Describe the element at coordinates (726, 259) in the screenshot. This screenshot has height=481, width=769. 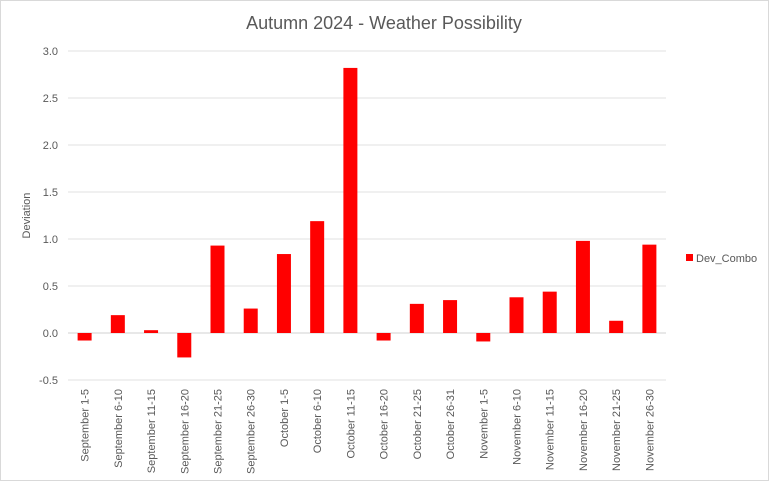
I see `legend-label: Dev_Combo` at that location.